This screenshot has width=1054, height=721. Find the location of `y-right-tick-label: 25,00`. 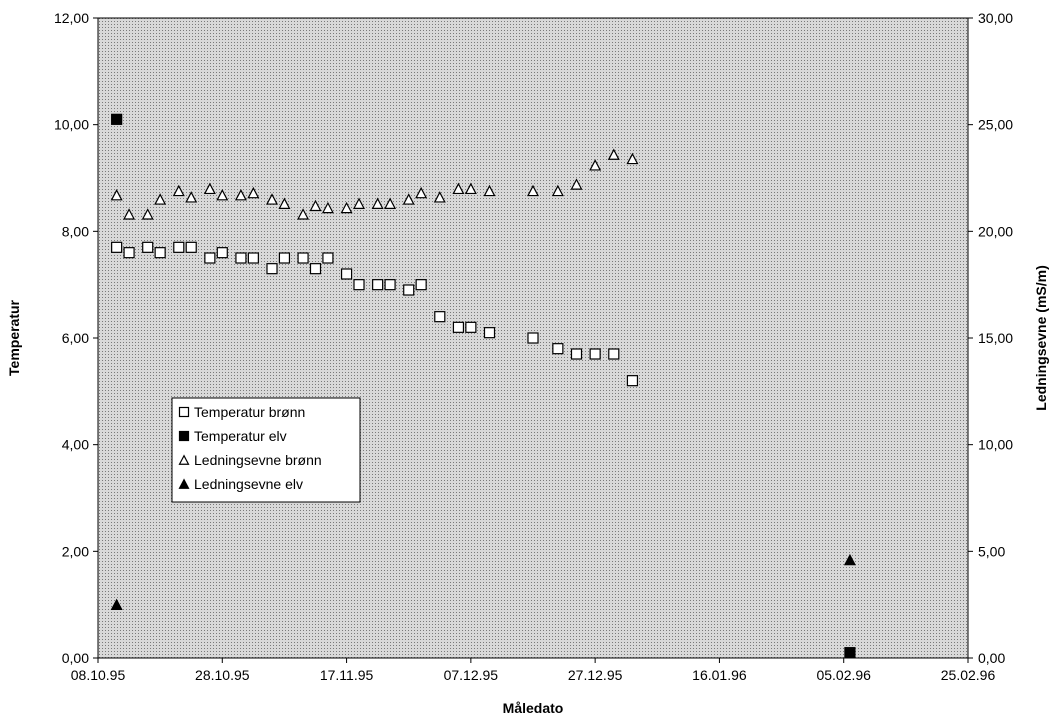

y-right-tick-label: 25,00 is located at coordinates (995, 125).